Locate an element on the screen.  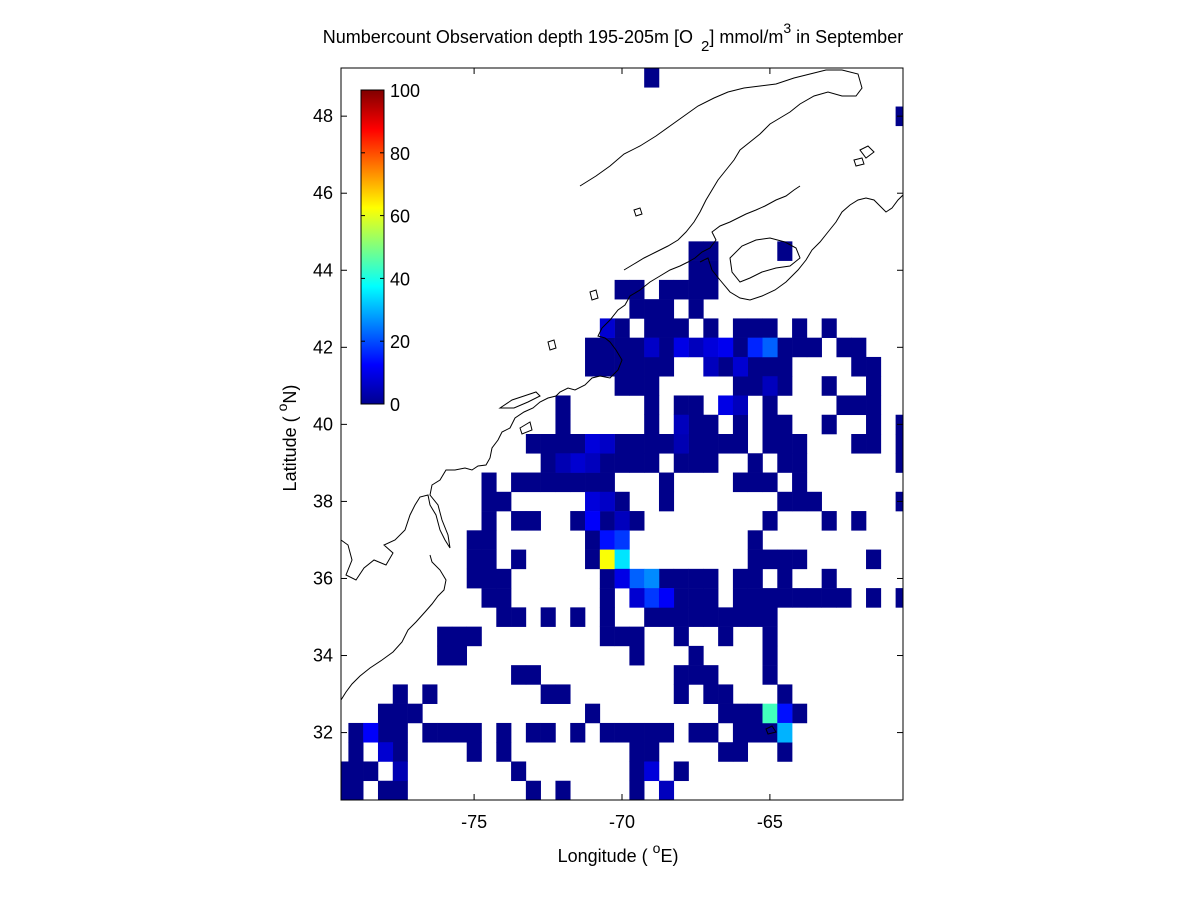
x-tick-label: -70 is located at coordinates (622, 822).